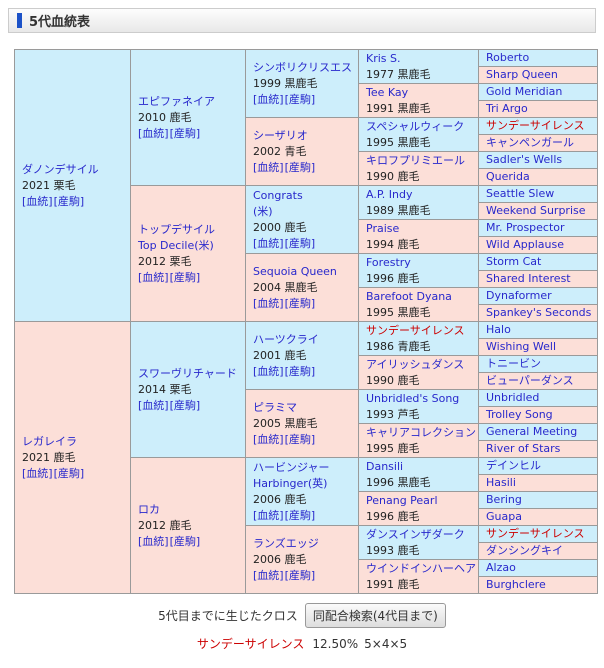  I want to click on horse-link: デインヒル, so click(513, 465).